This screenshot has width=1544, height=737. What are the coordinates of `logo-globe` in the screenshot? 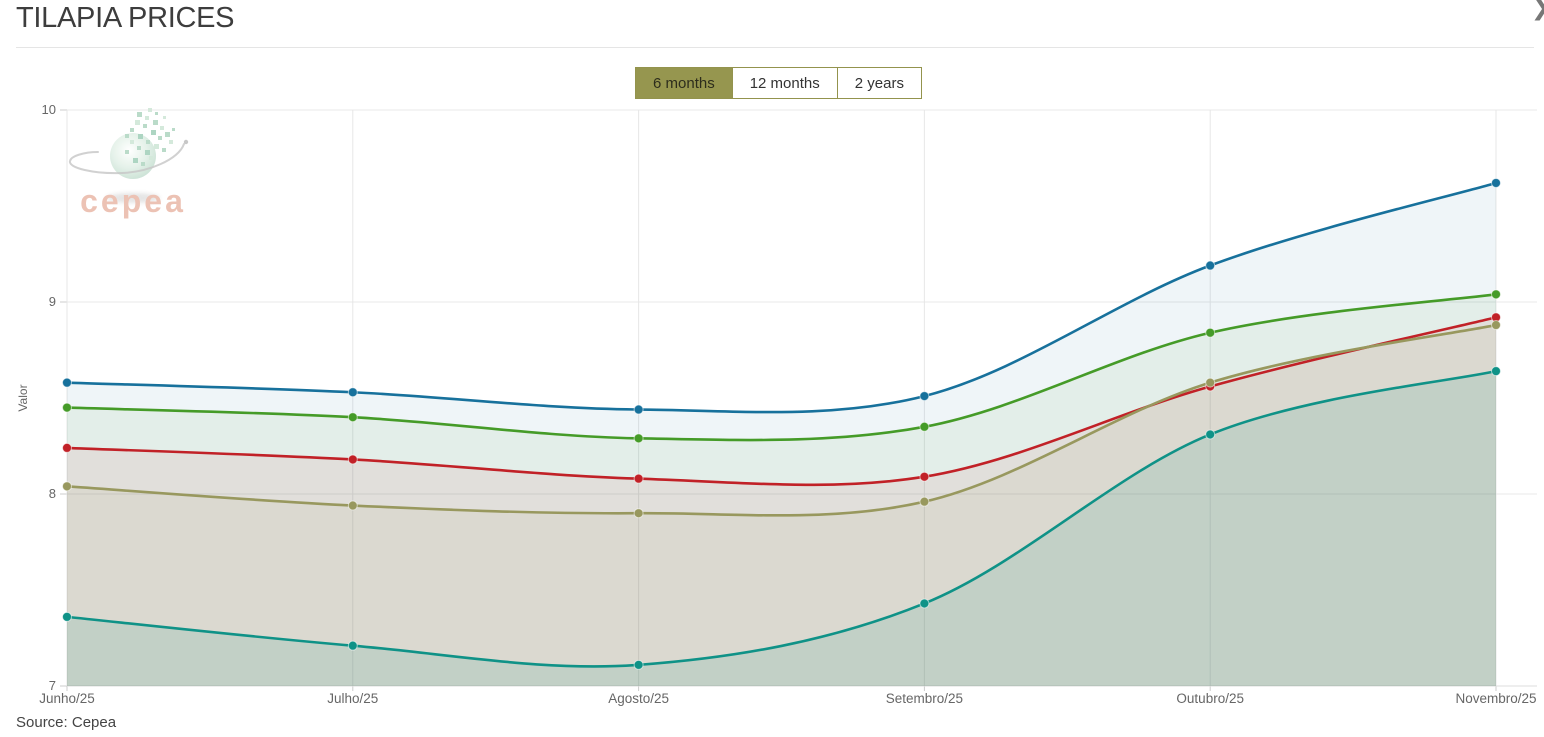 It's located at (133, 156).